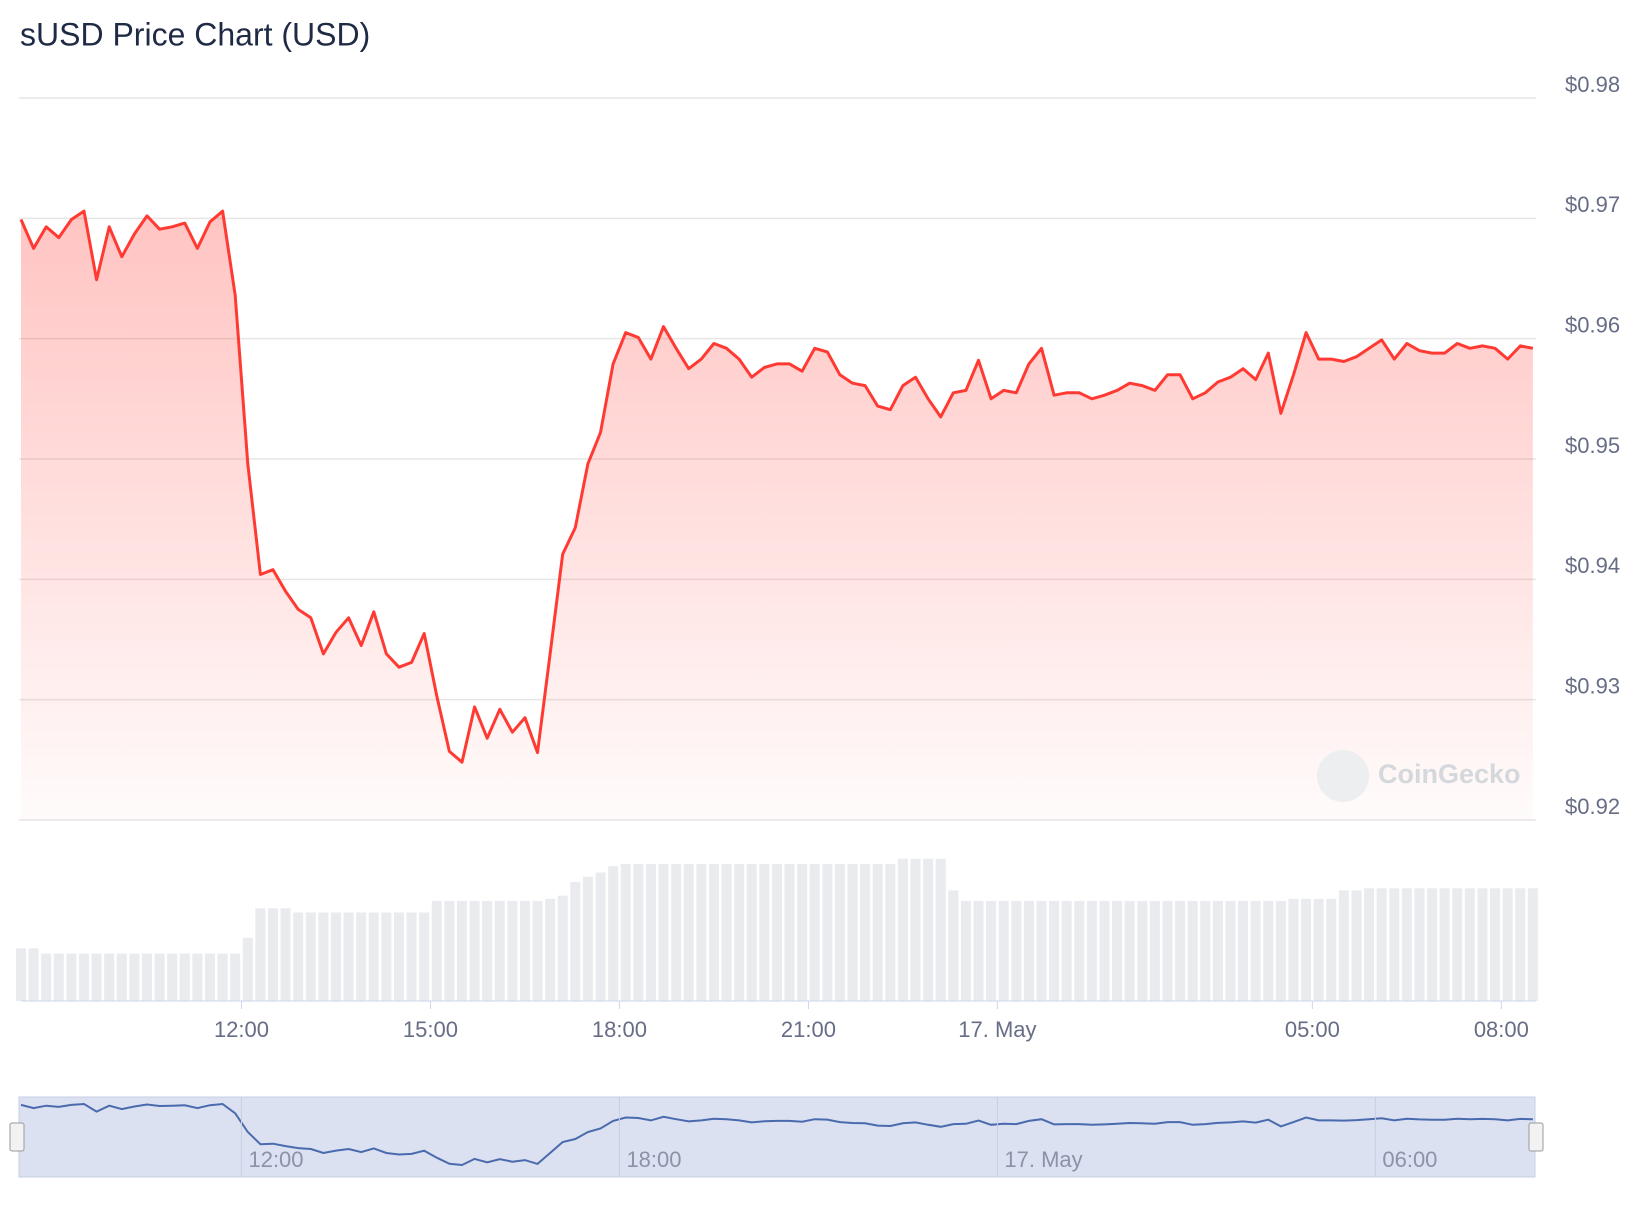 The image size is (1644, 1205). Describe the element at coordinates (1592, 685) in the screenshot. I see `y-tick-label: $0.93` at that location.